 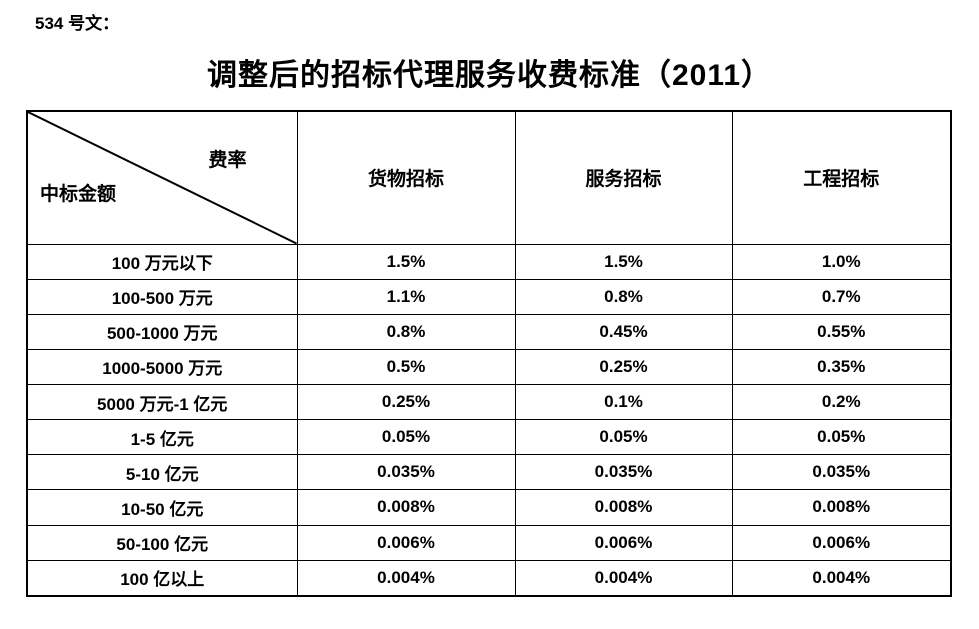 What do you see at coordinates (162, 542) in the screenshot?
I see `row-label-cell: 50-100 亿元` at bounding box center [162, 542].